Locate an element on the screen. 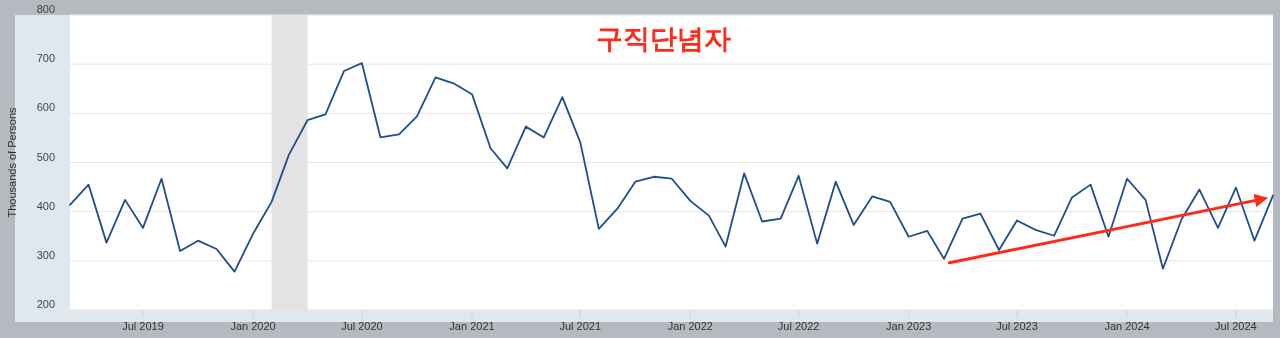 The width and height of the screenshot is (1280, 338). x-tick-label: Jan 2021 is located at coordinates (472, 326).